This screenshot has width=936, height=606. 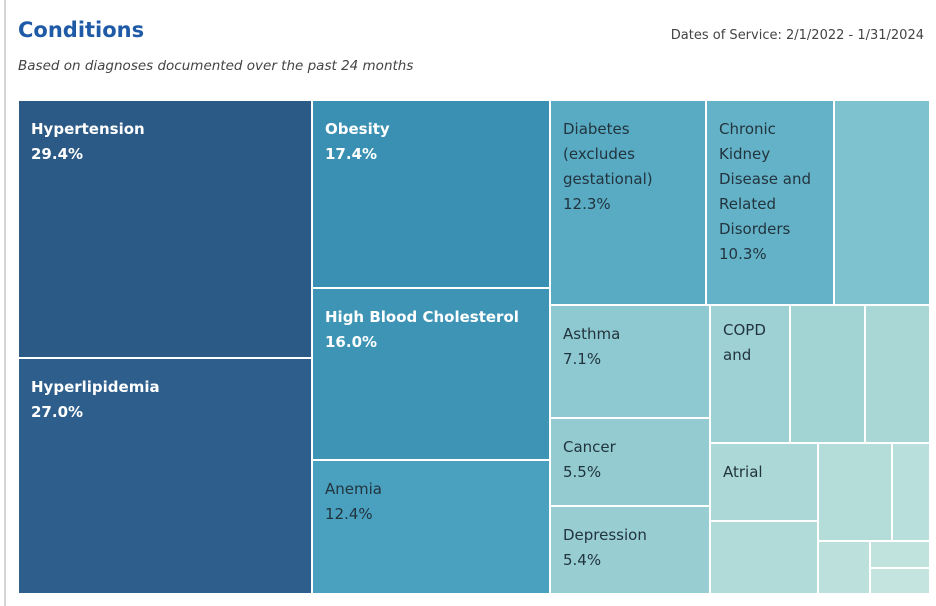 I want to click on tile-label: Asthma, so click(x=592, y=334).